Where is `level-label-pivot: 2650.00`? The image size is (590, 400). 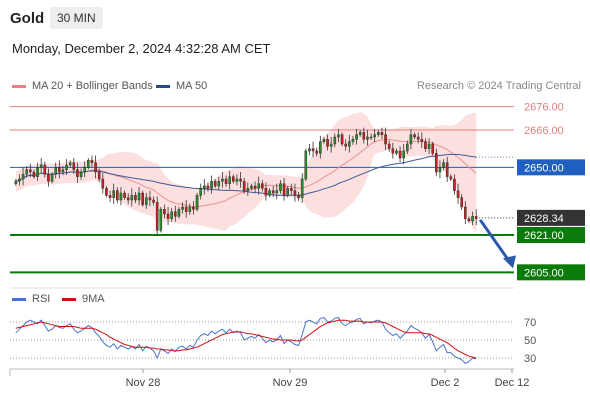 level-label-pivot: 2650.00 is located at coordinates (544, 168).